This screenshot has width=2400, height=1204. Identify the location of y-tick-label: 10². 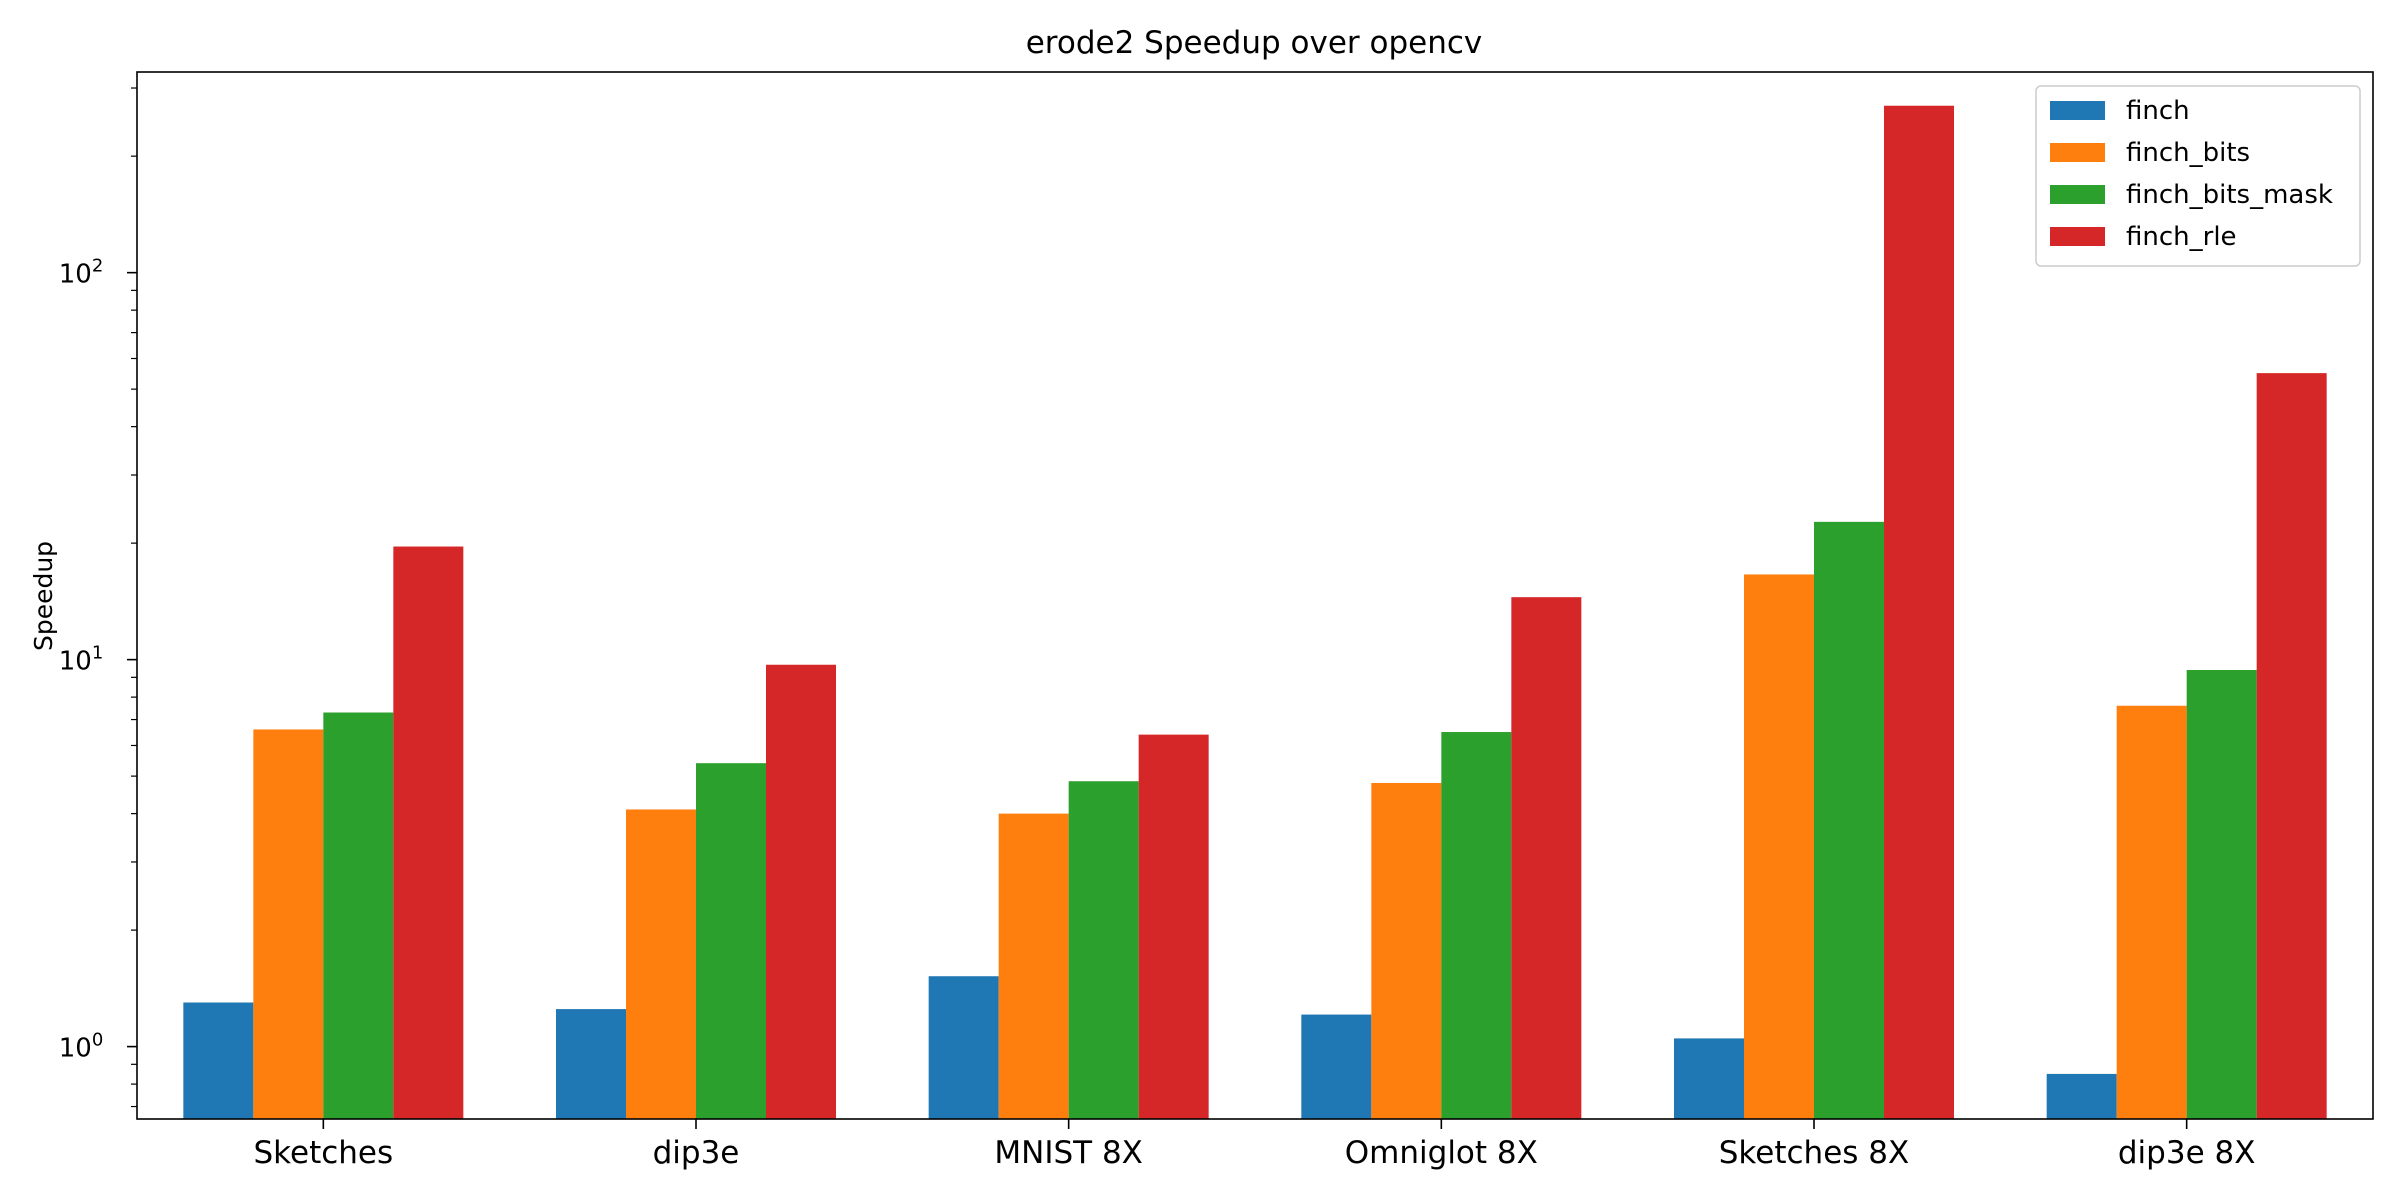
(81, 273).